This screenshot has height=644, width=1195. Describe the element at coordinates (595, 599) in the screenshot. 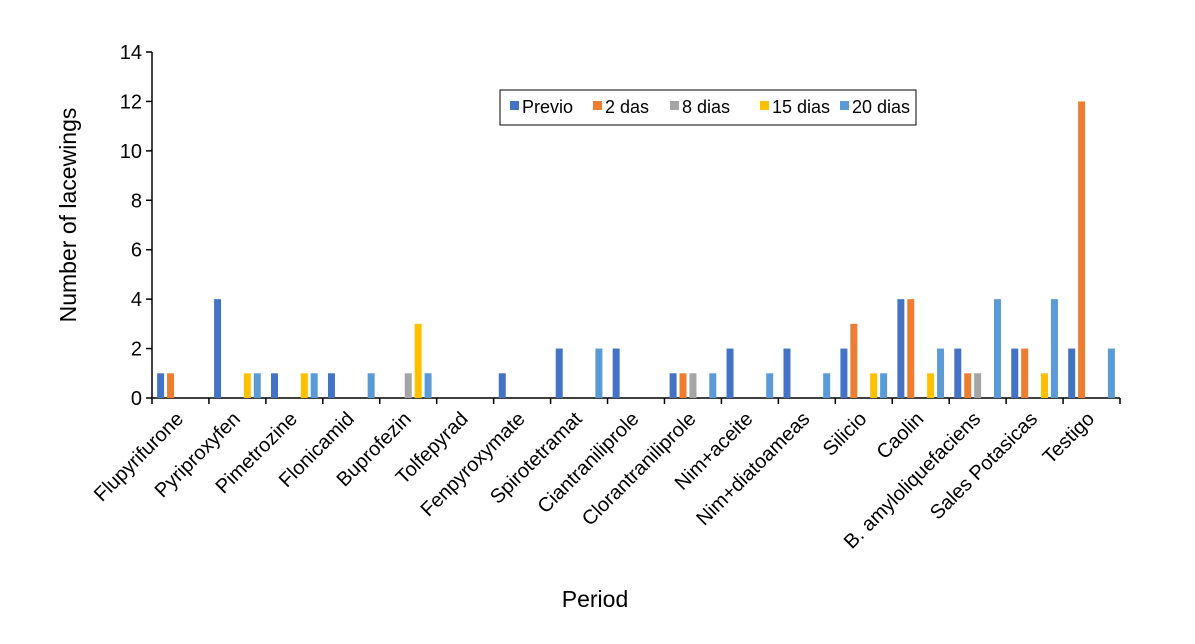

I see `x-axis-title: Period` at that location.